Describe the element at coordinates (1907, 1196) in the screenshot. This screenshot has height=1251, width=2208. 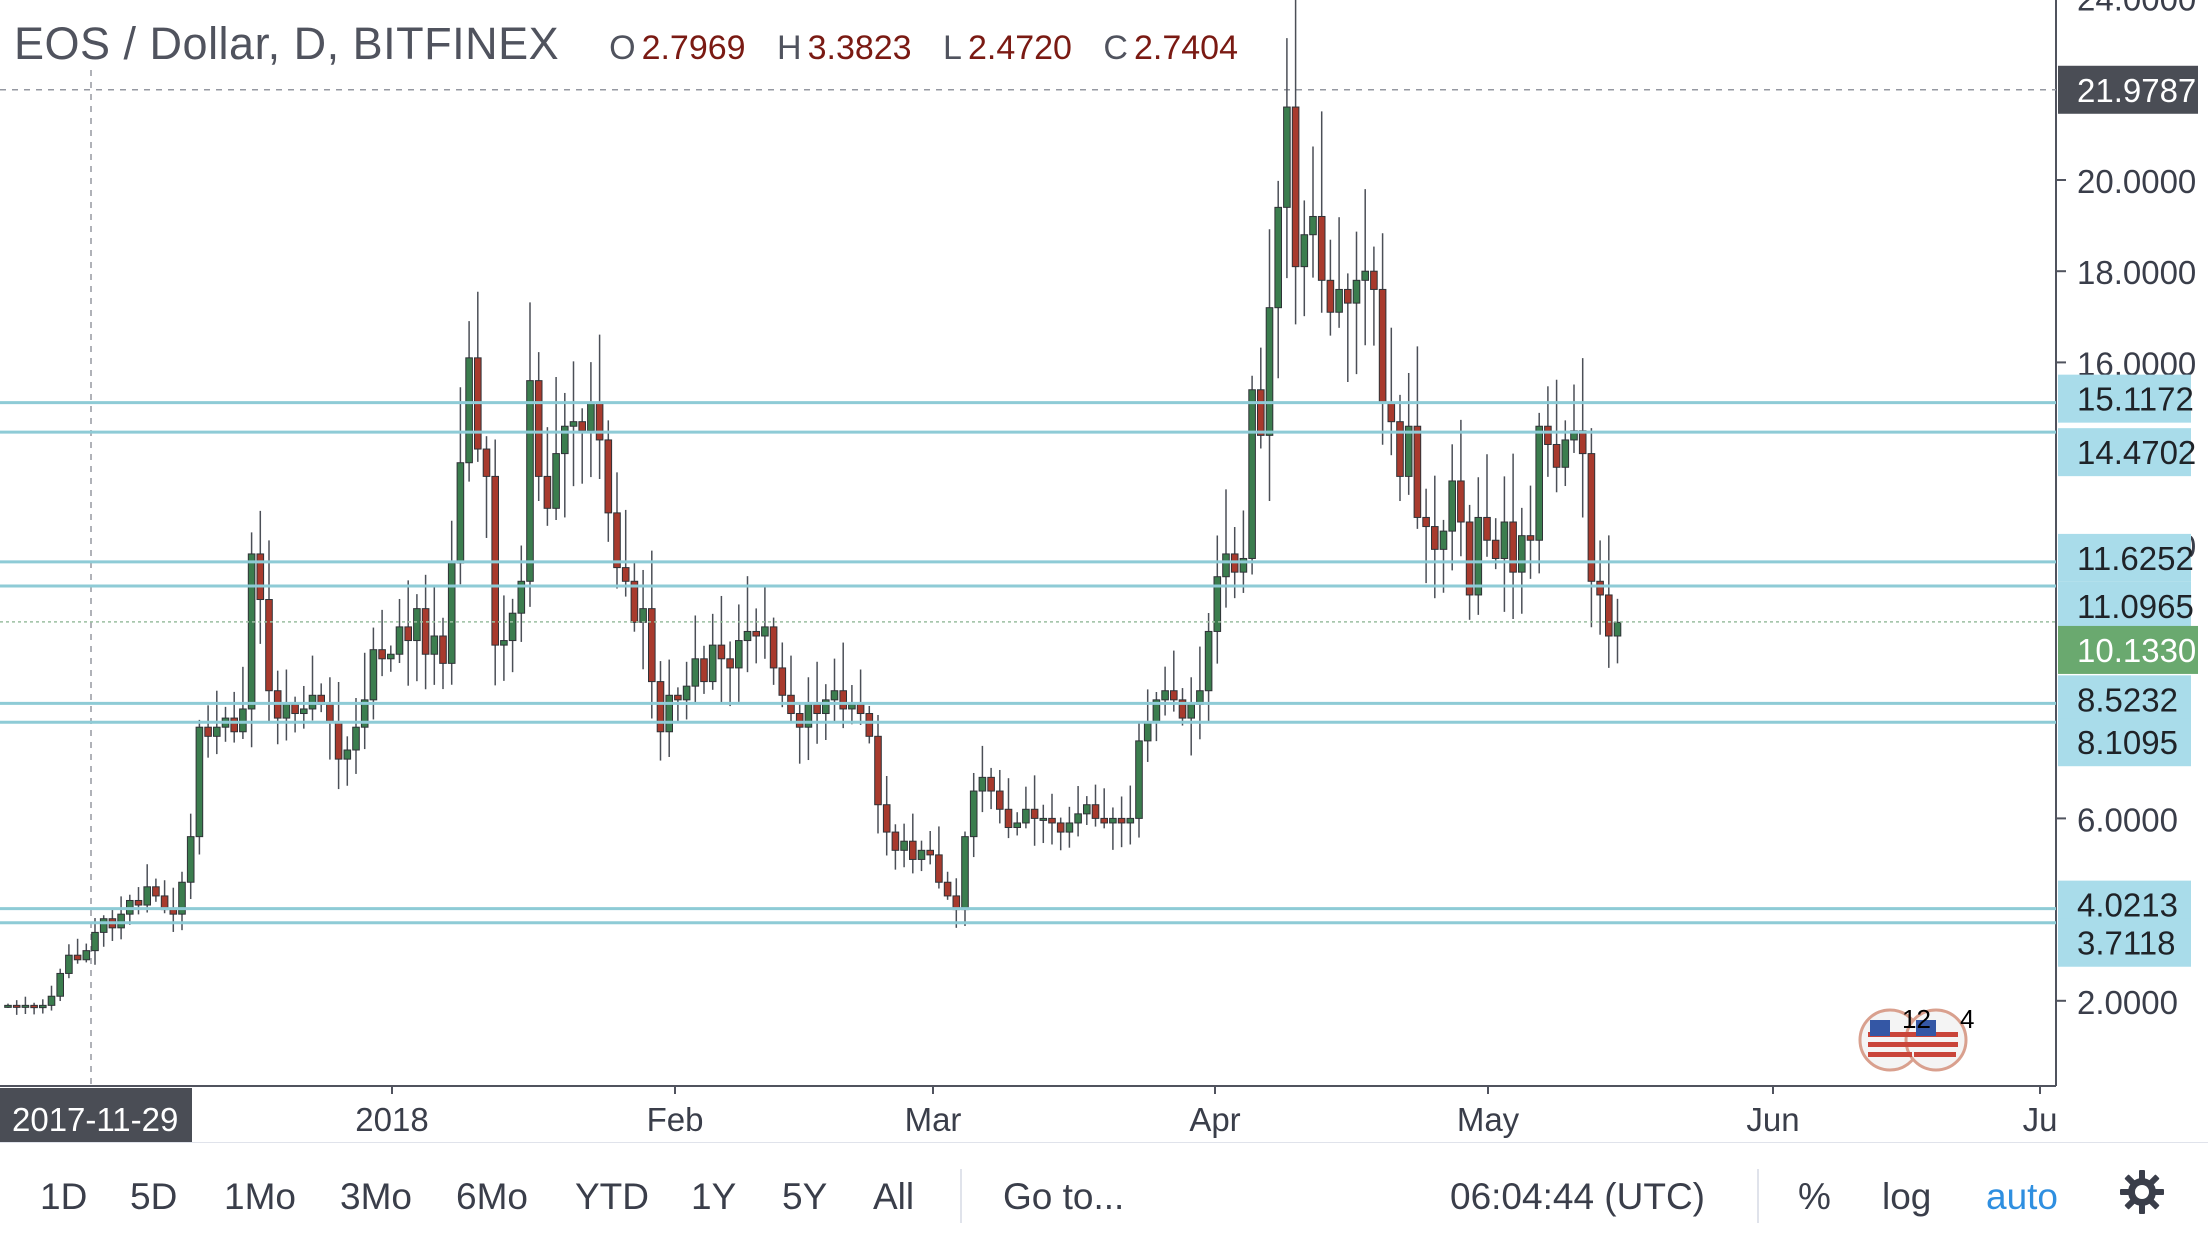
I see `log-scale-button: log` at that location.